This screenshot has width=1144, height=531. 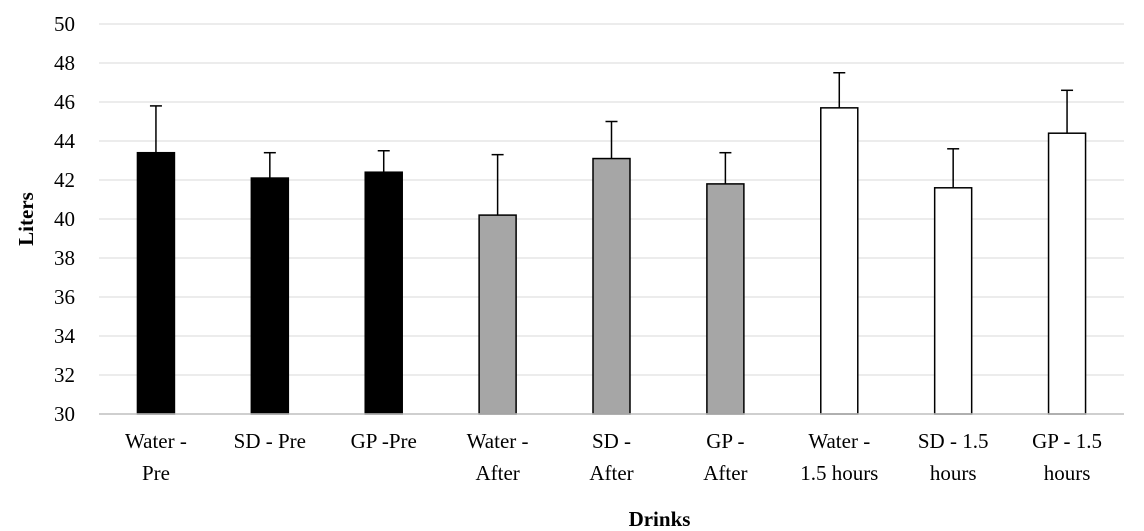 I want to click on x-tick-label: Water - Pre, so click(x=156, y=457).